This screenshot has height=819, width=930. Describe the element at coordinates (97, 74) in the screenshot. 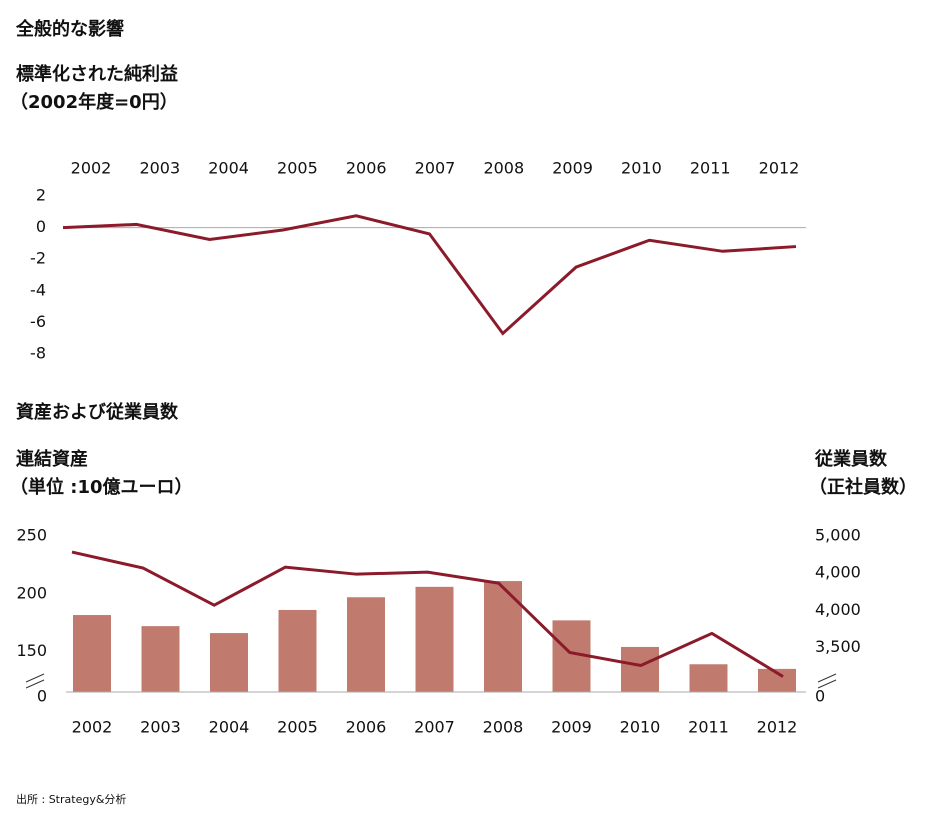

I see `chart-title: 標準化された純利益` at that location.